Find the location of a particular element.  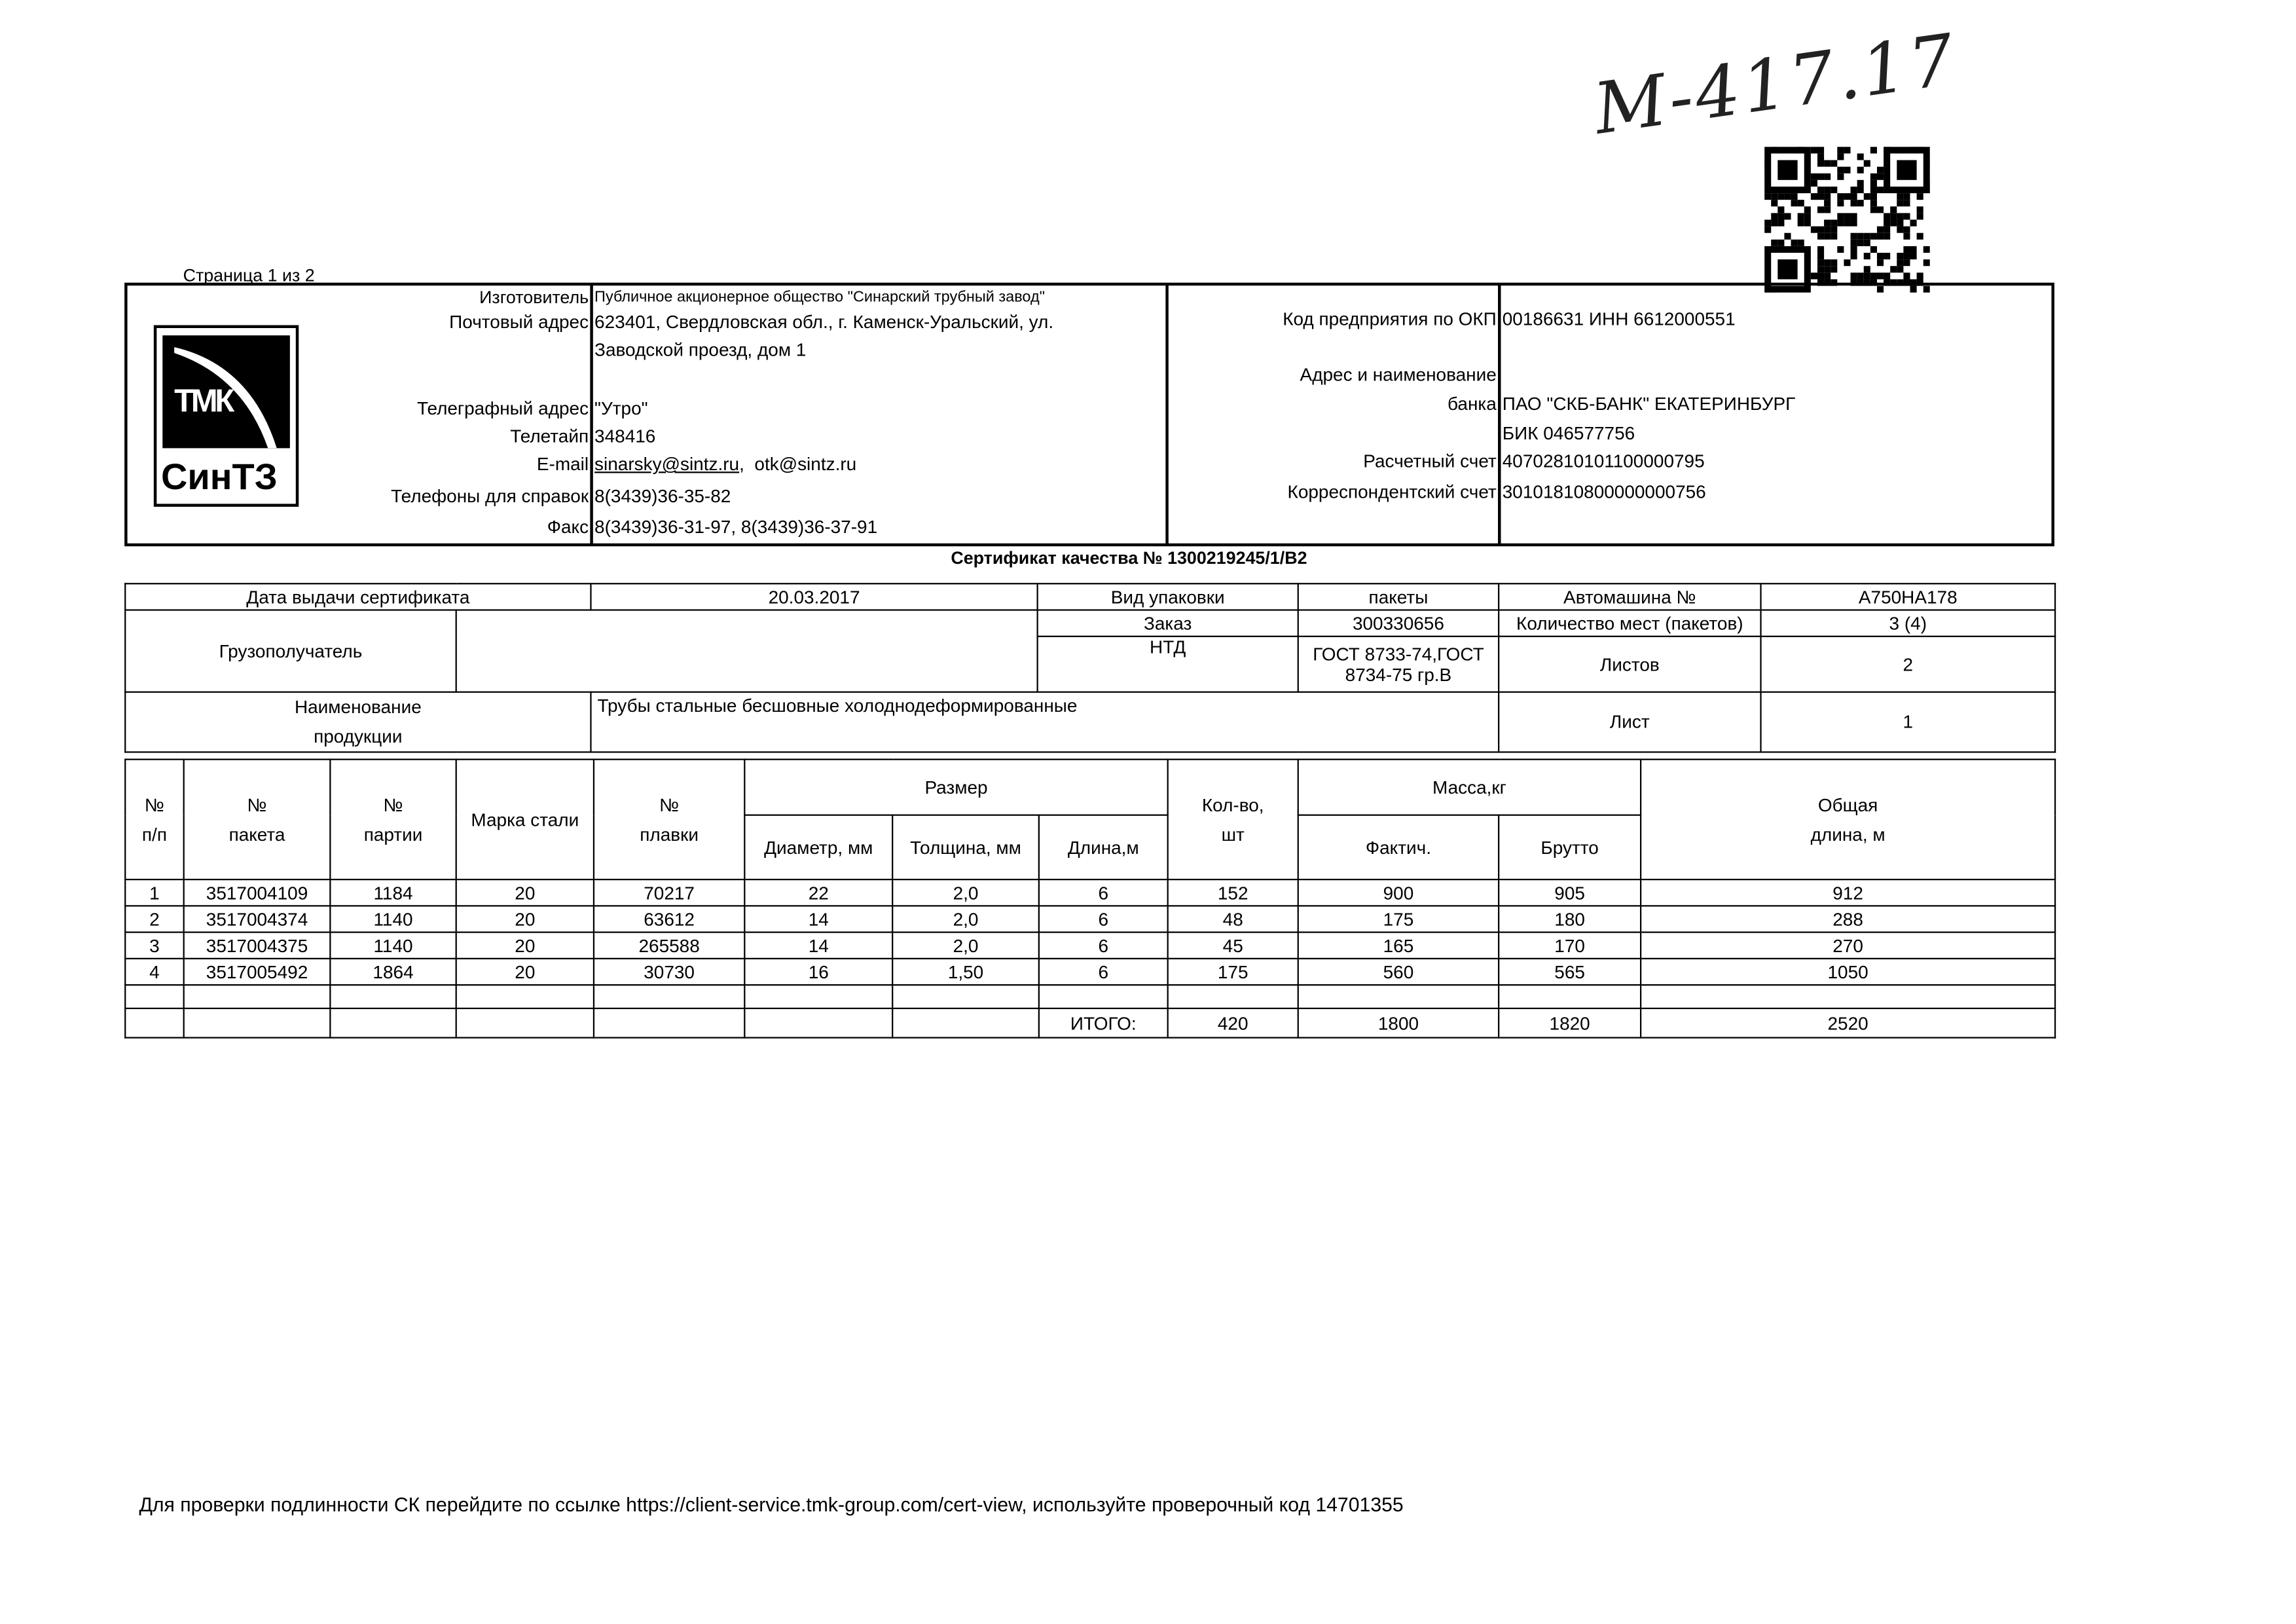

qr-code is located at coordinates (1847, 220).